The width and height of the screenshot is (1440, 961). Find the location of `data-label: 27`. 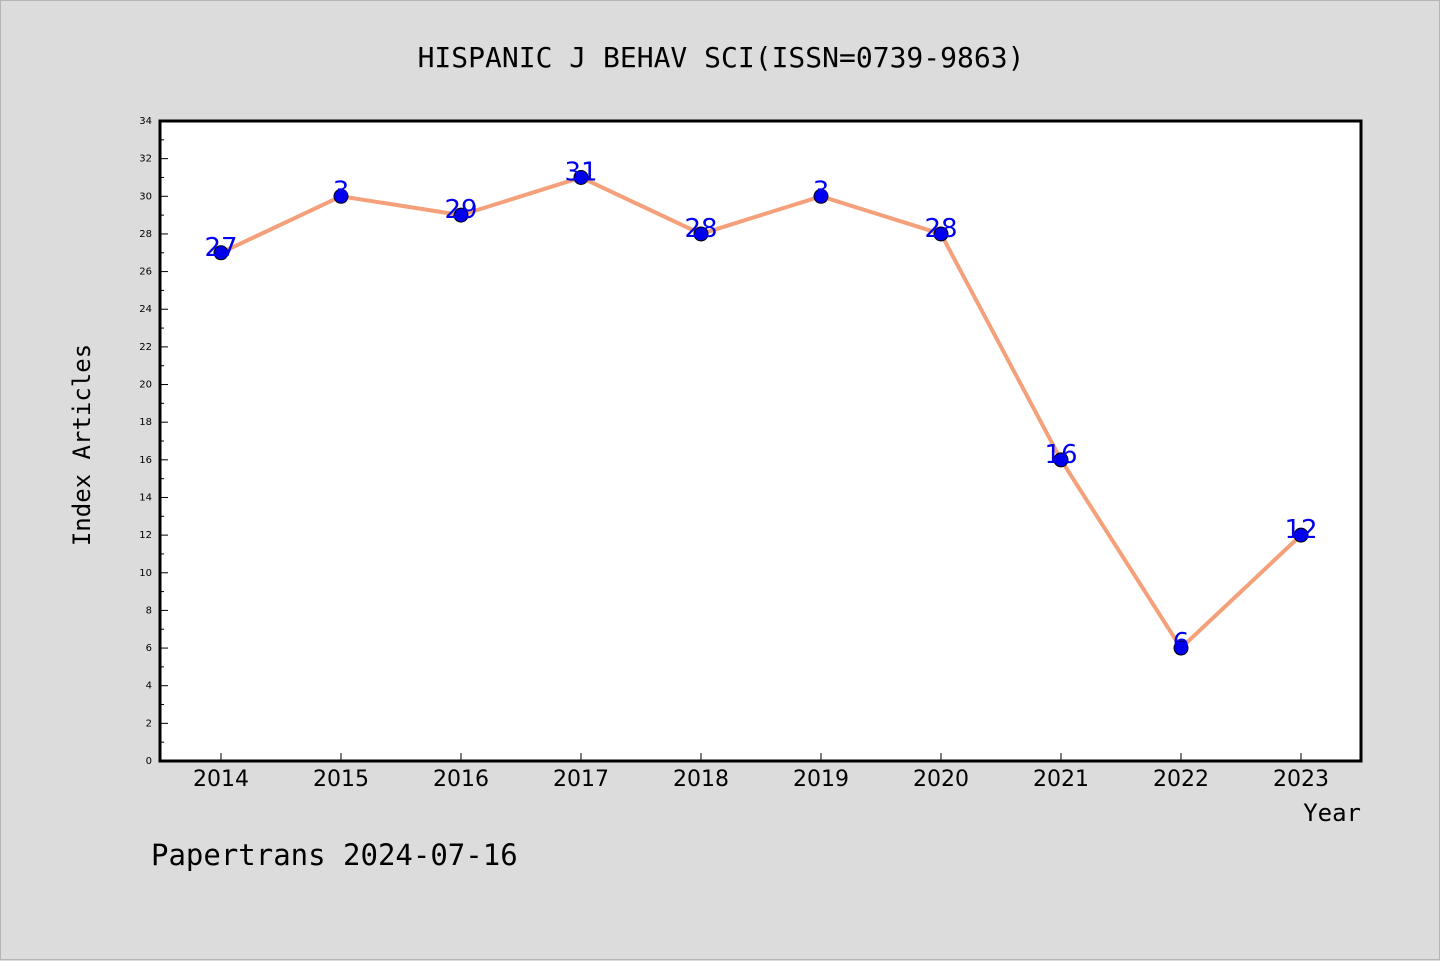

data-label: 27 is located at coordinates (220, 248).